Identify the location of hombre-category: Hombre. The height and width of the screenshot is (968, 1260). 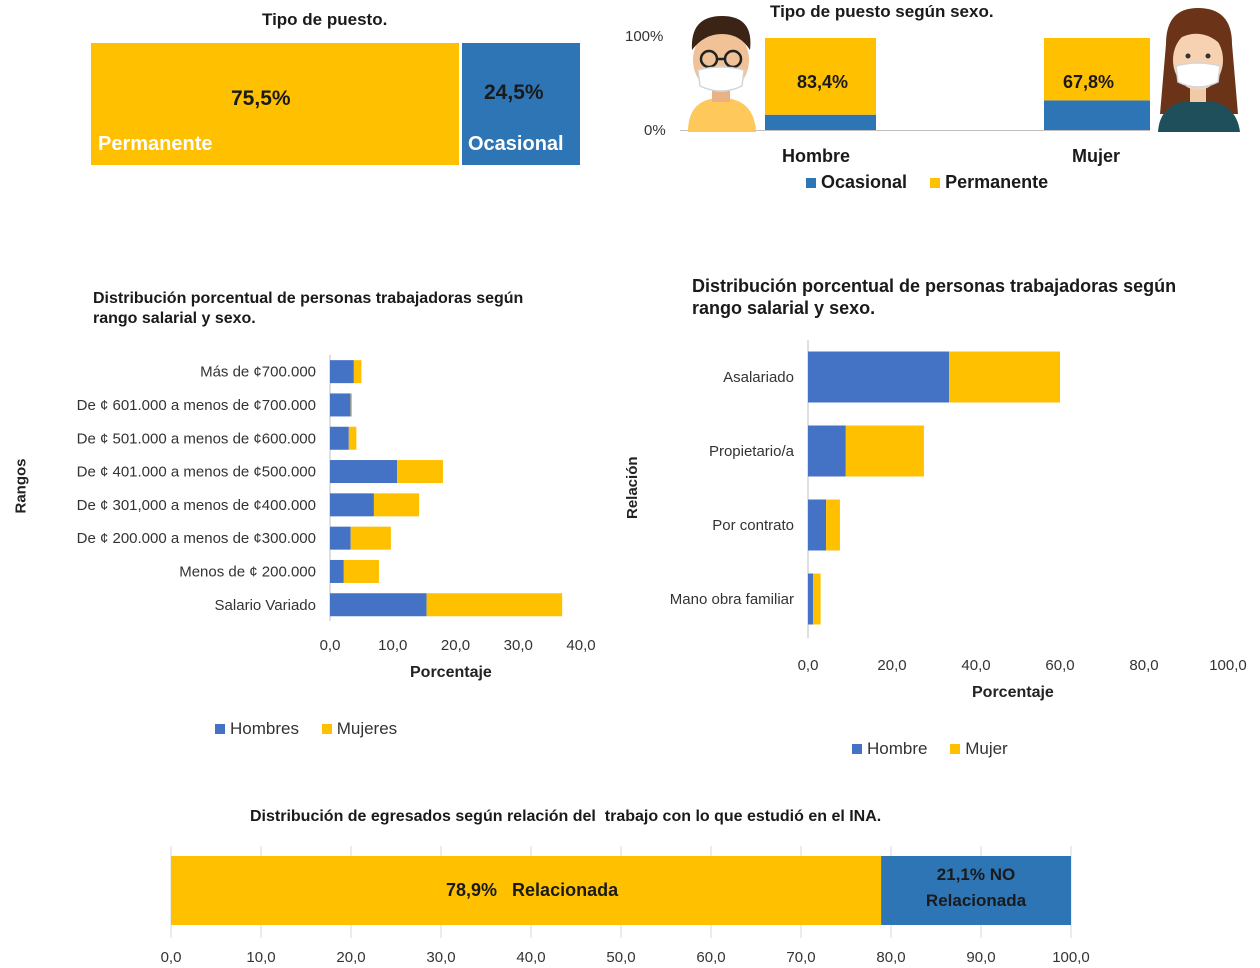
(816, 156).